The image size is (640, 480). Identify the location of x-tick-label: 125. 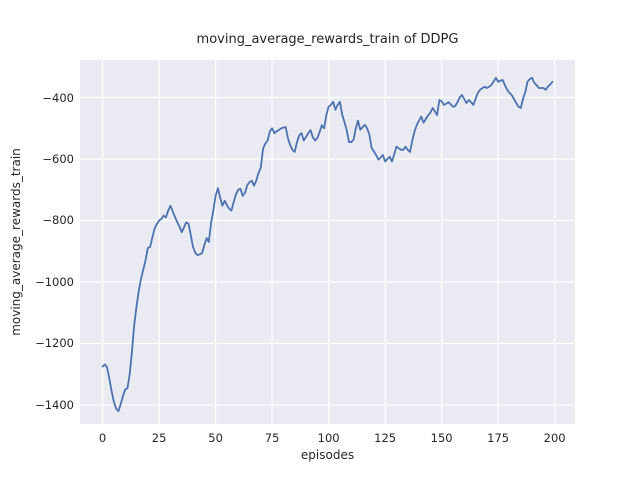
(385, 438).